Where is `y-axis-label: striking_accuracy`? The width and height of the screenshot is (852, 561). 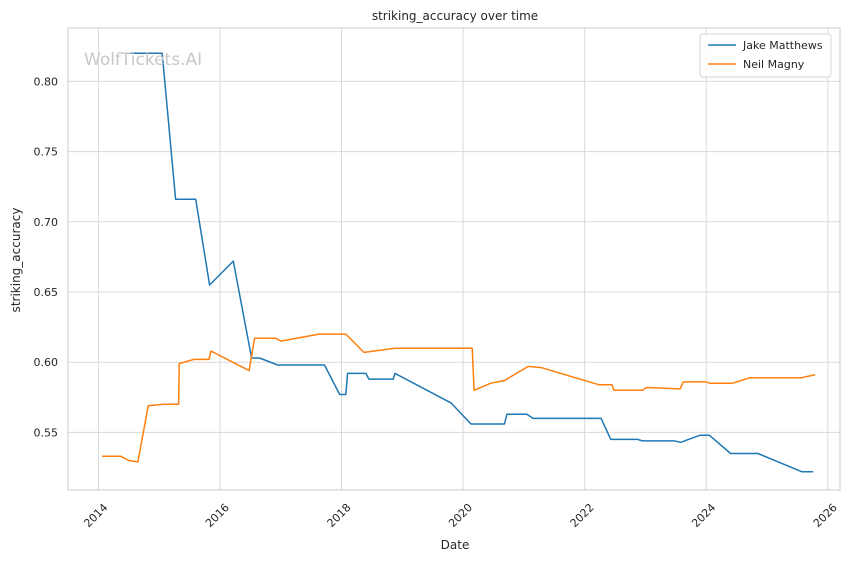
y-axis-label: striking_accuracy is located at coordinates (16, 260).